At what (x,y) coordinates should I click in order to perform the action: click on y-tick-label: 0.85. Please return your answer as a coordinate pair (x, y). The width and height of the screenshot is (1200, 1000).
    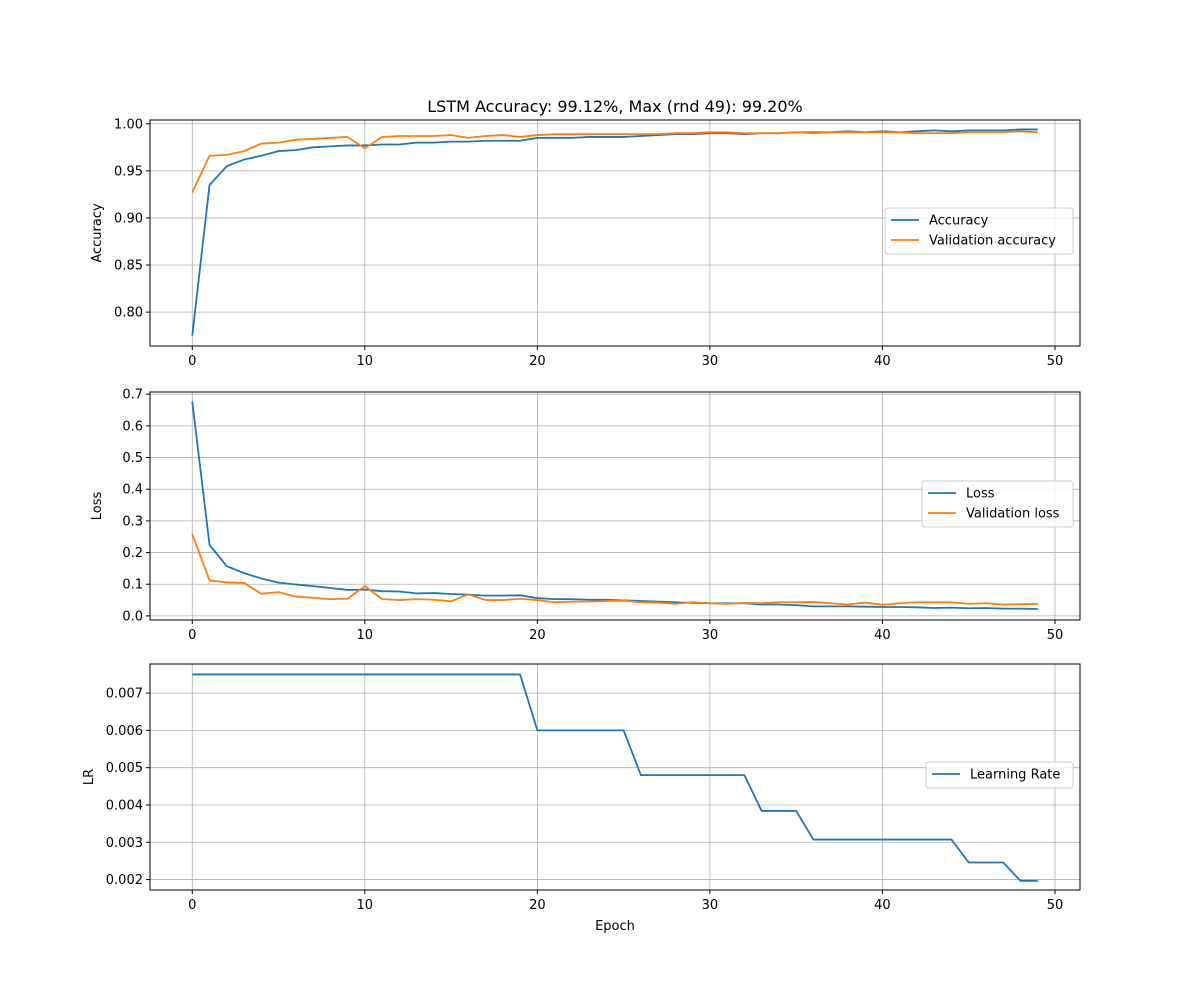
    Looking at the image, I should click on (128, 266).